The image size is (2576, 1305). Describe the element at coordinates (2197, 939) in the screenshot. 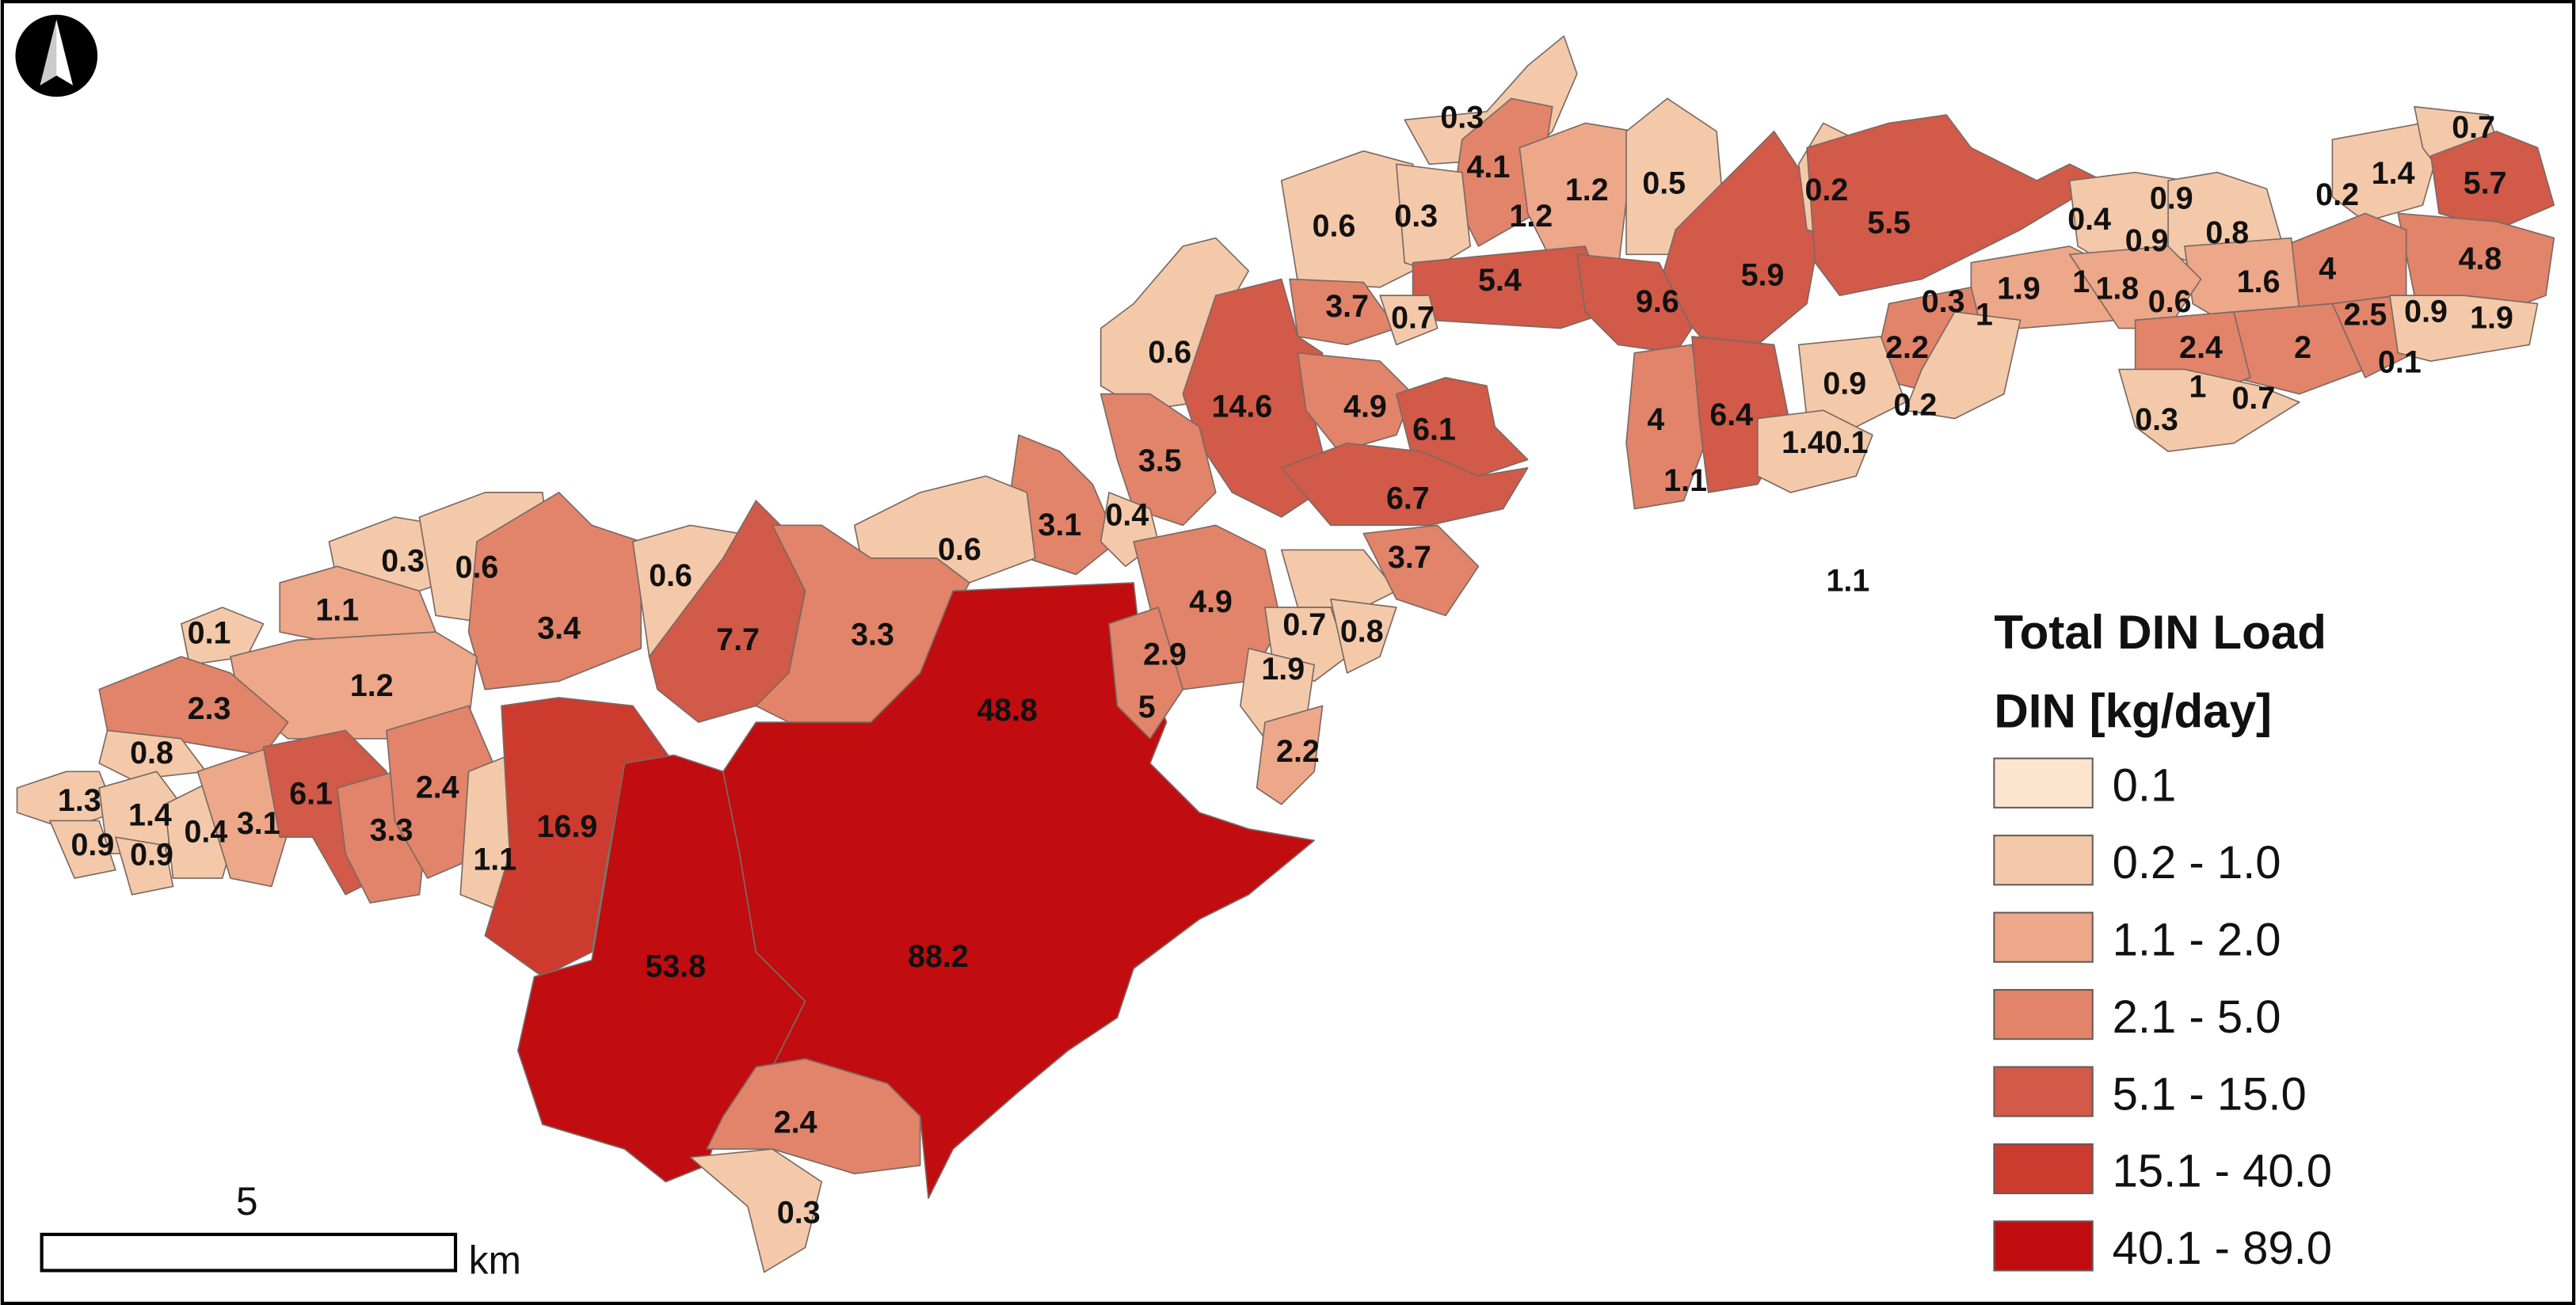

I see `legend-class-label: 1.1 - 2.0` at that location.